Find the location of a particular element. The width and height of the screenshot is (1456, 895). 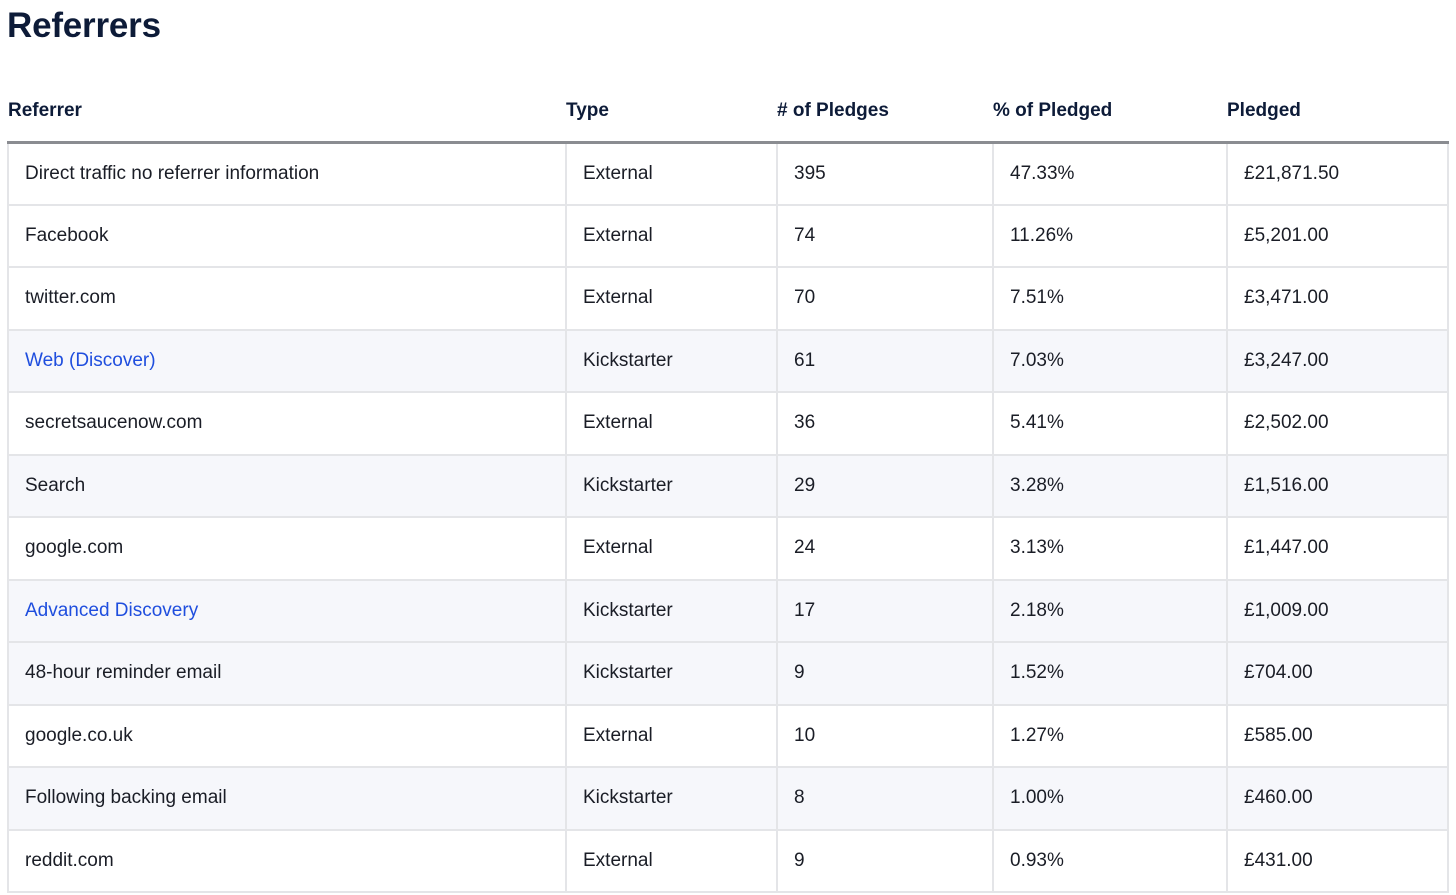

column-header-percent-pledged: % of Pledged is located at coordinates (1110, 113).